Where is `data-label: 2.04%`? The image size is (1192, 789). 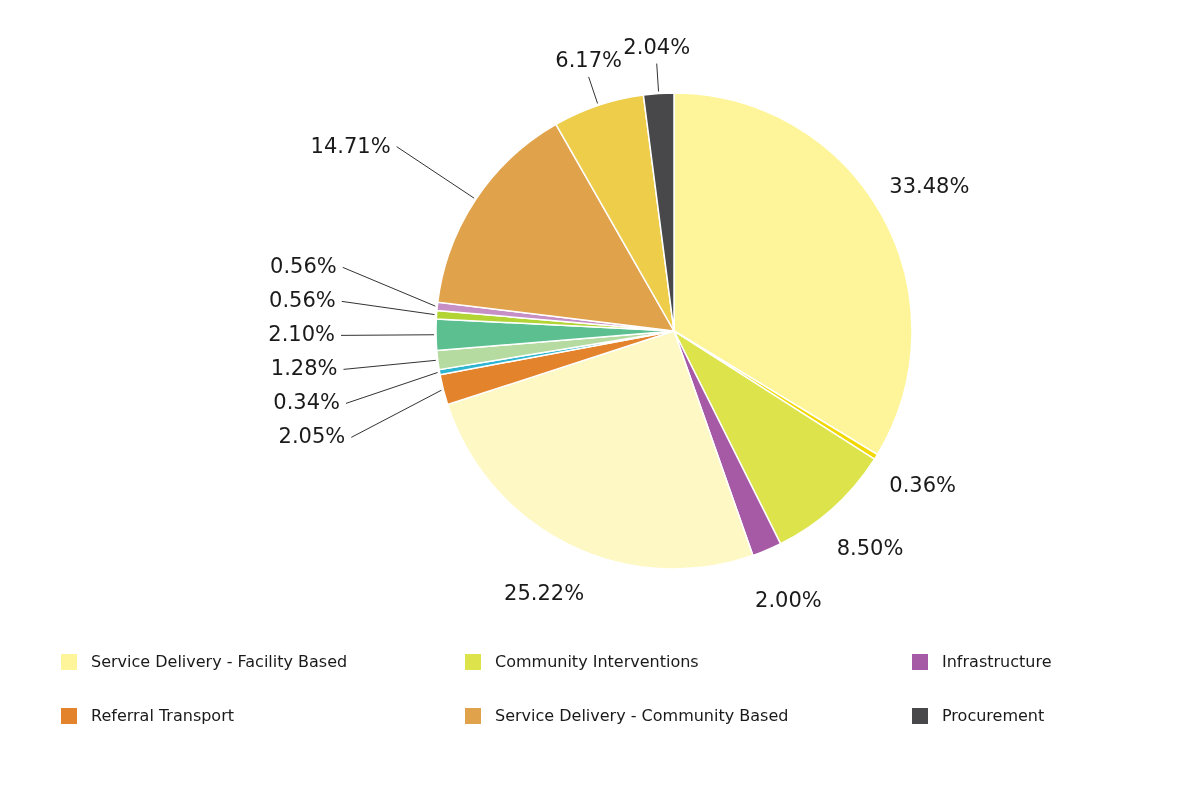 data-label: 2.04% is located at coordinates (657, 46).